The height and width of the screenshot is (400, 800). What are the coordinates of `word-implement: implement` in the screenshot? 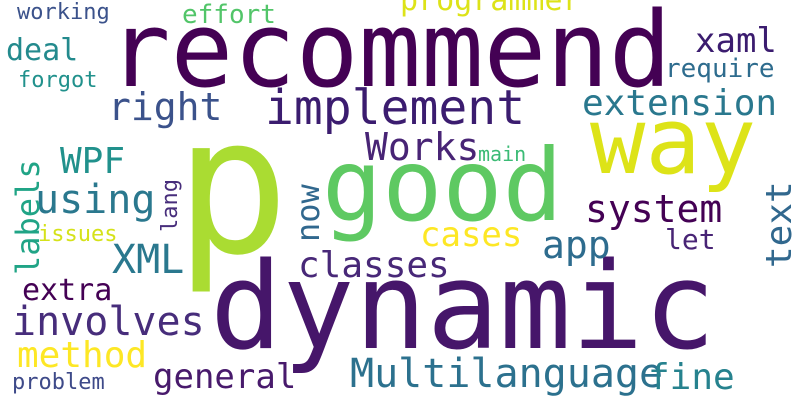 It's located at (395, 108).